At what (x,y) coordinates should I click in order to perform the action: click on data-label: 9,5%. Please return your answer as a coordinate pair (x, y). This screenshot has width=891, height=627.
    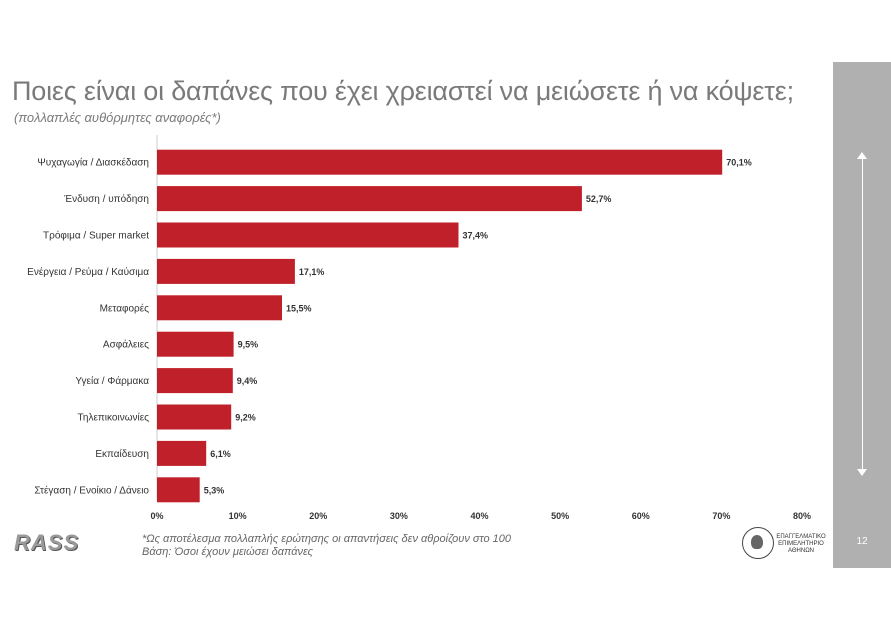
    Looking at the image, I should click on (248, 345).